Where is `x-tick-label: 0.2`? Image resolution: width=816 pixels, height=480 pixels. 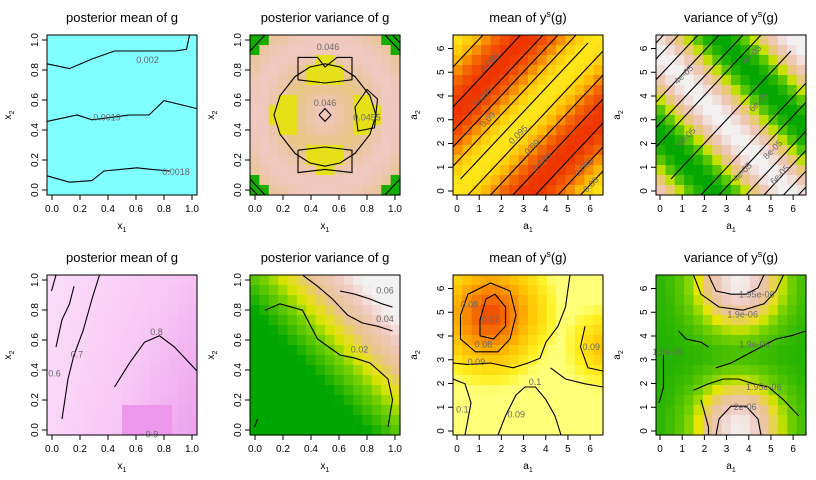
x-tick-label: 0.2 is located at coordinates (283, 209).